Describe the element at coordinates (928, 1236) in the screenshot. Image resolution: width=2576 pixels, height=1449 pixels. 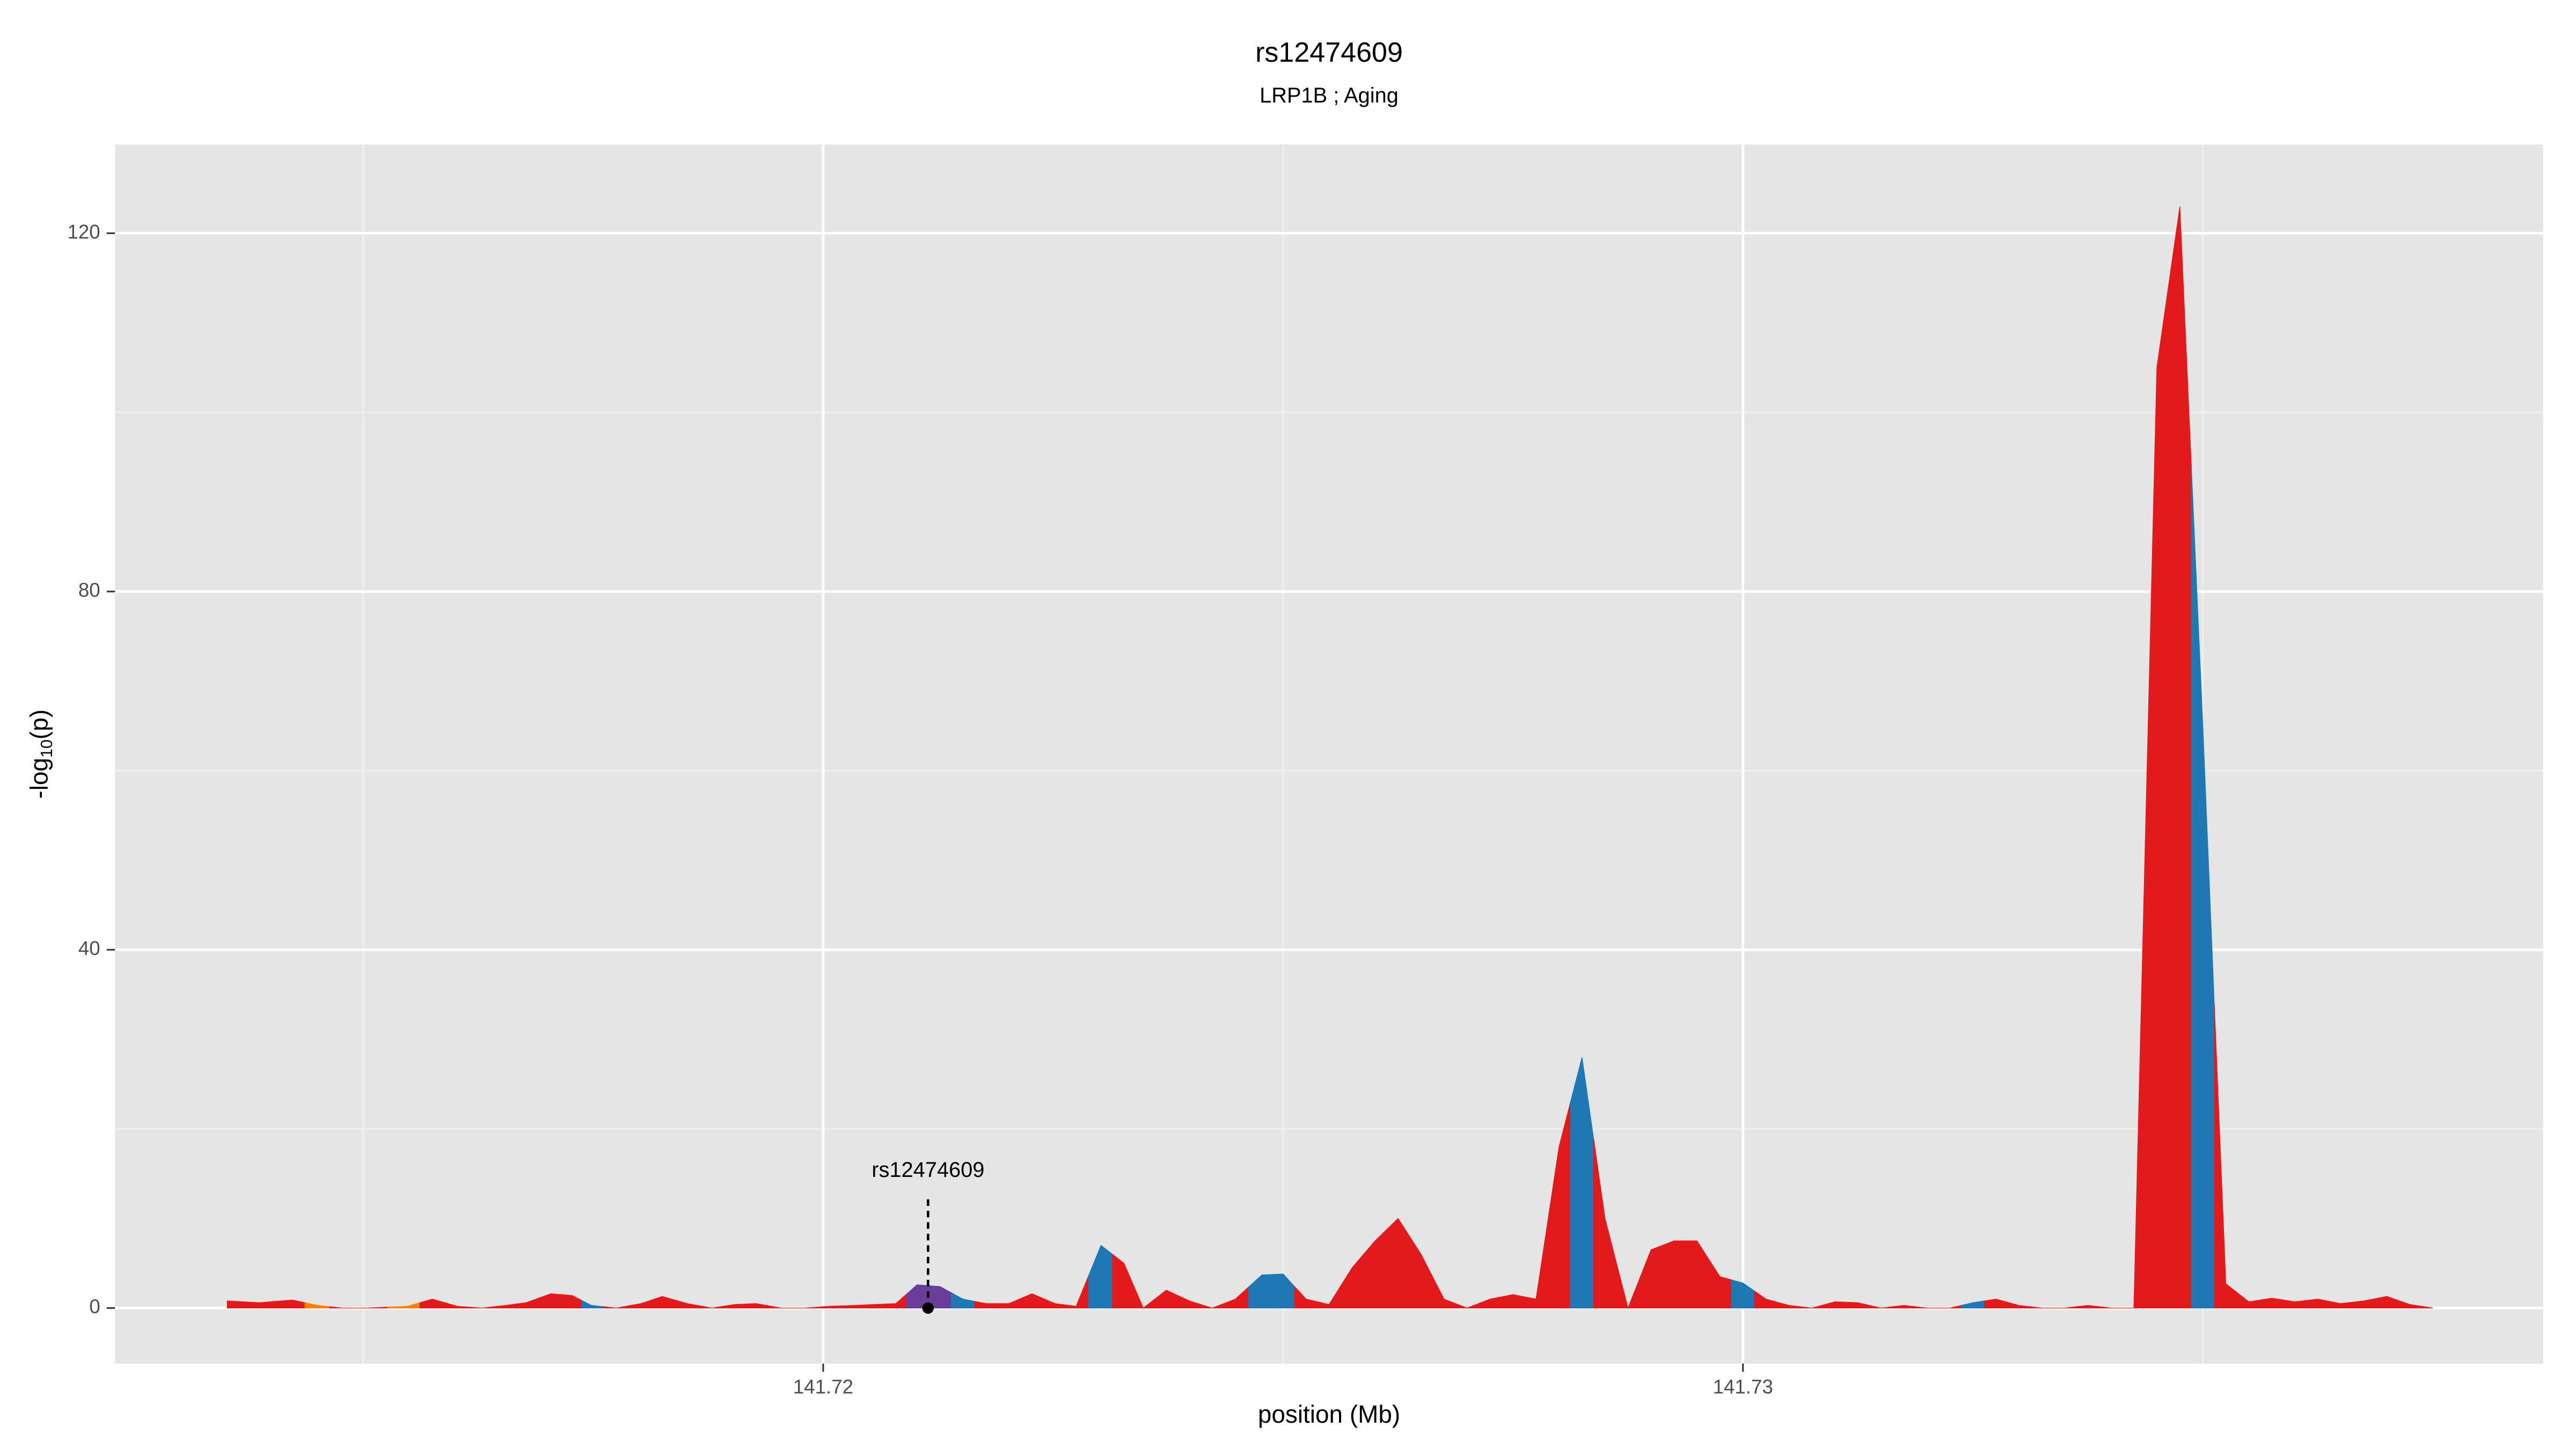
I see `annotation: rs12474609` at that location.